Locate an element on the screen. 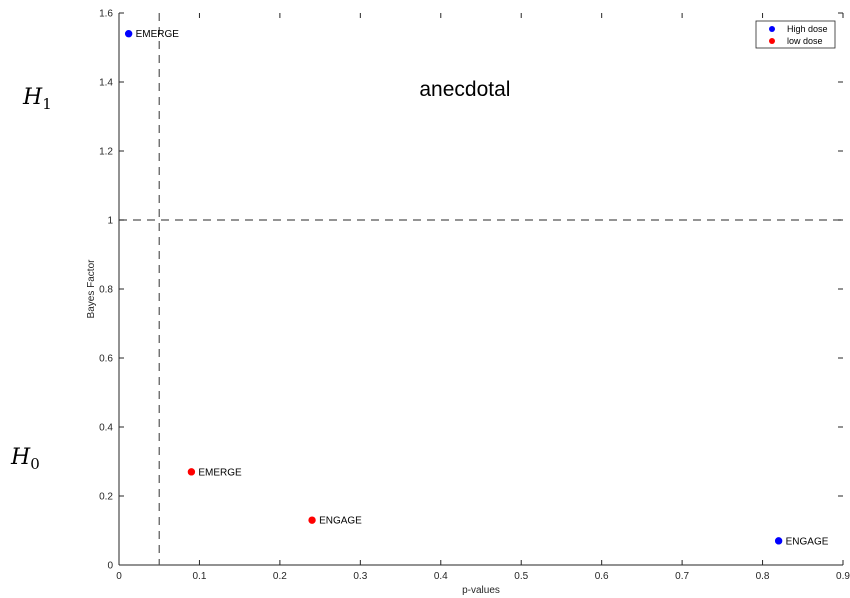  y-tick-label: 0.8 is located at coordinates (106, 290).